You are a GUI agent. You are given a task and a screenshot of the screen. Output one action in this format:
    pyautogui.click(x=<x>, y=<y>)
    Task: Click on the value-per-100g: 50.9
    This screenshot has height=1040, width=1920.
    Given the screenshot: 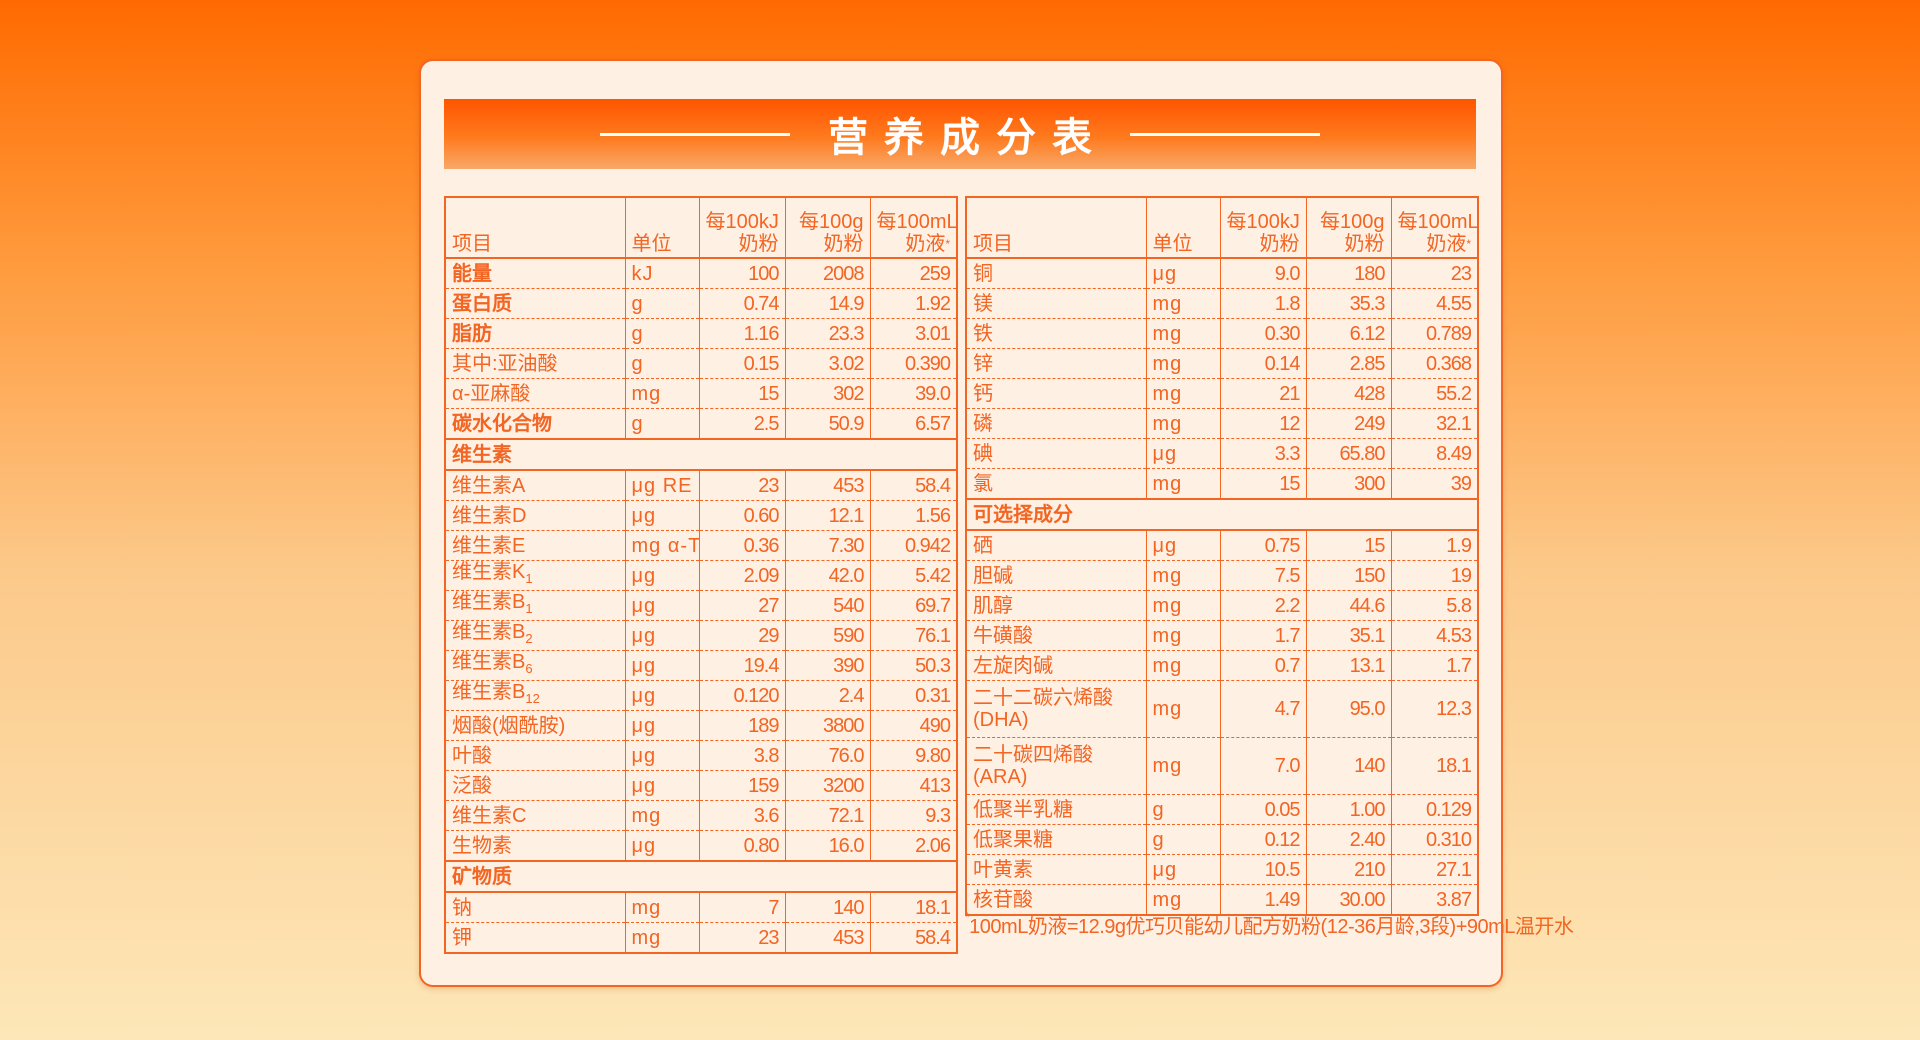 What is the action you would take?
    pyautogui.click(x=827, y=424)
    